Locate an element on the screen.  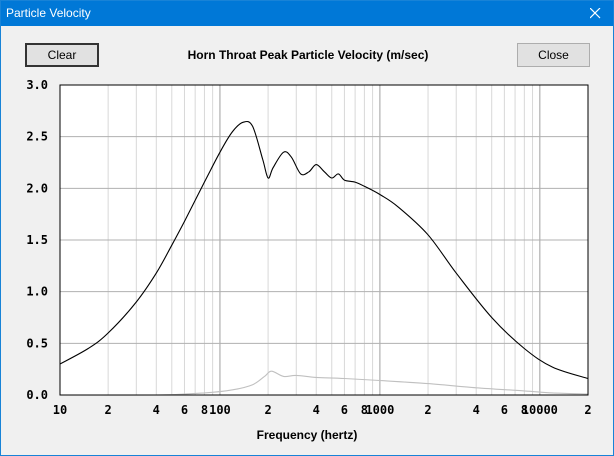
x-tick-label: 100 is located at coordinates (220, 410).